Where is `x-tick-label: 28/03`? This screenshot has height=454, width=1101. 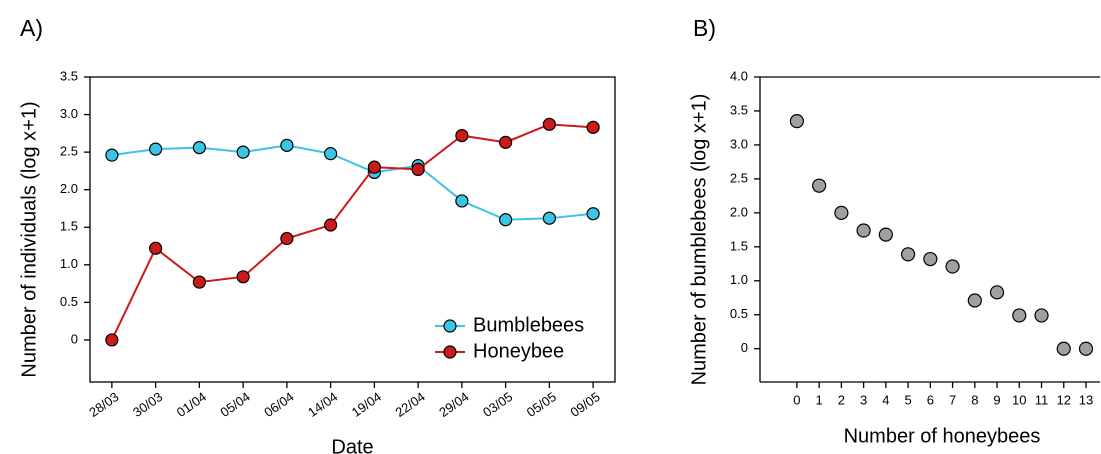 x-tick-label: 28/03 is located at coordinates (103, 404).